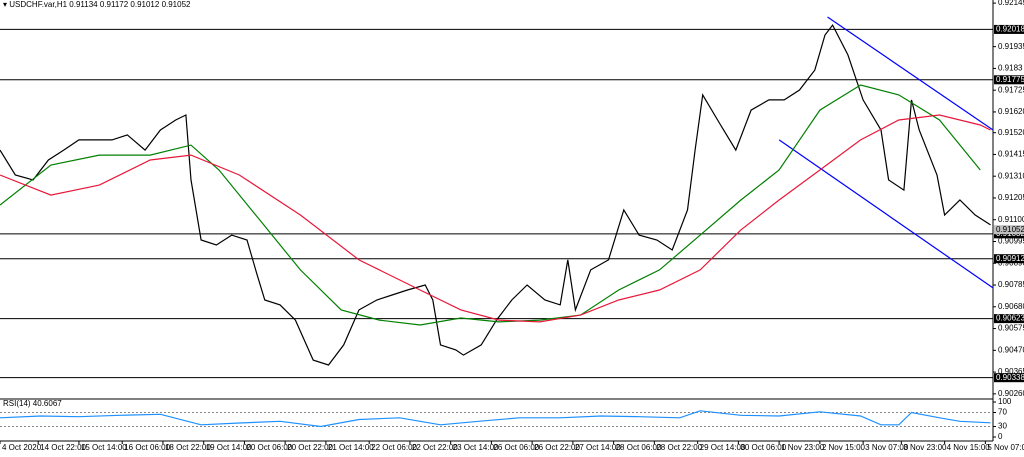 Image resolution: width=1024 pixels, height=457 pixels. I want to click on x-tick-label: 28 Oct 22:00, so click(679, 447).